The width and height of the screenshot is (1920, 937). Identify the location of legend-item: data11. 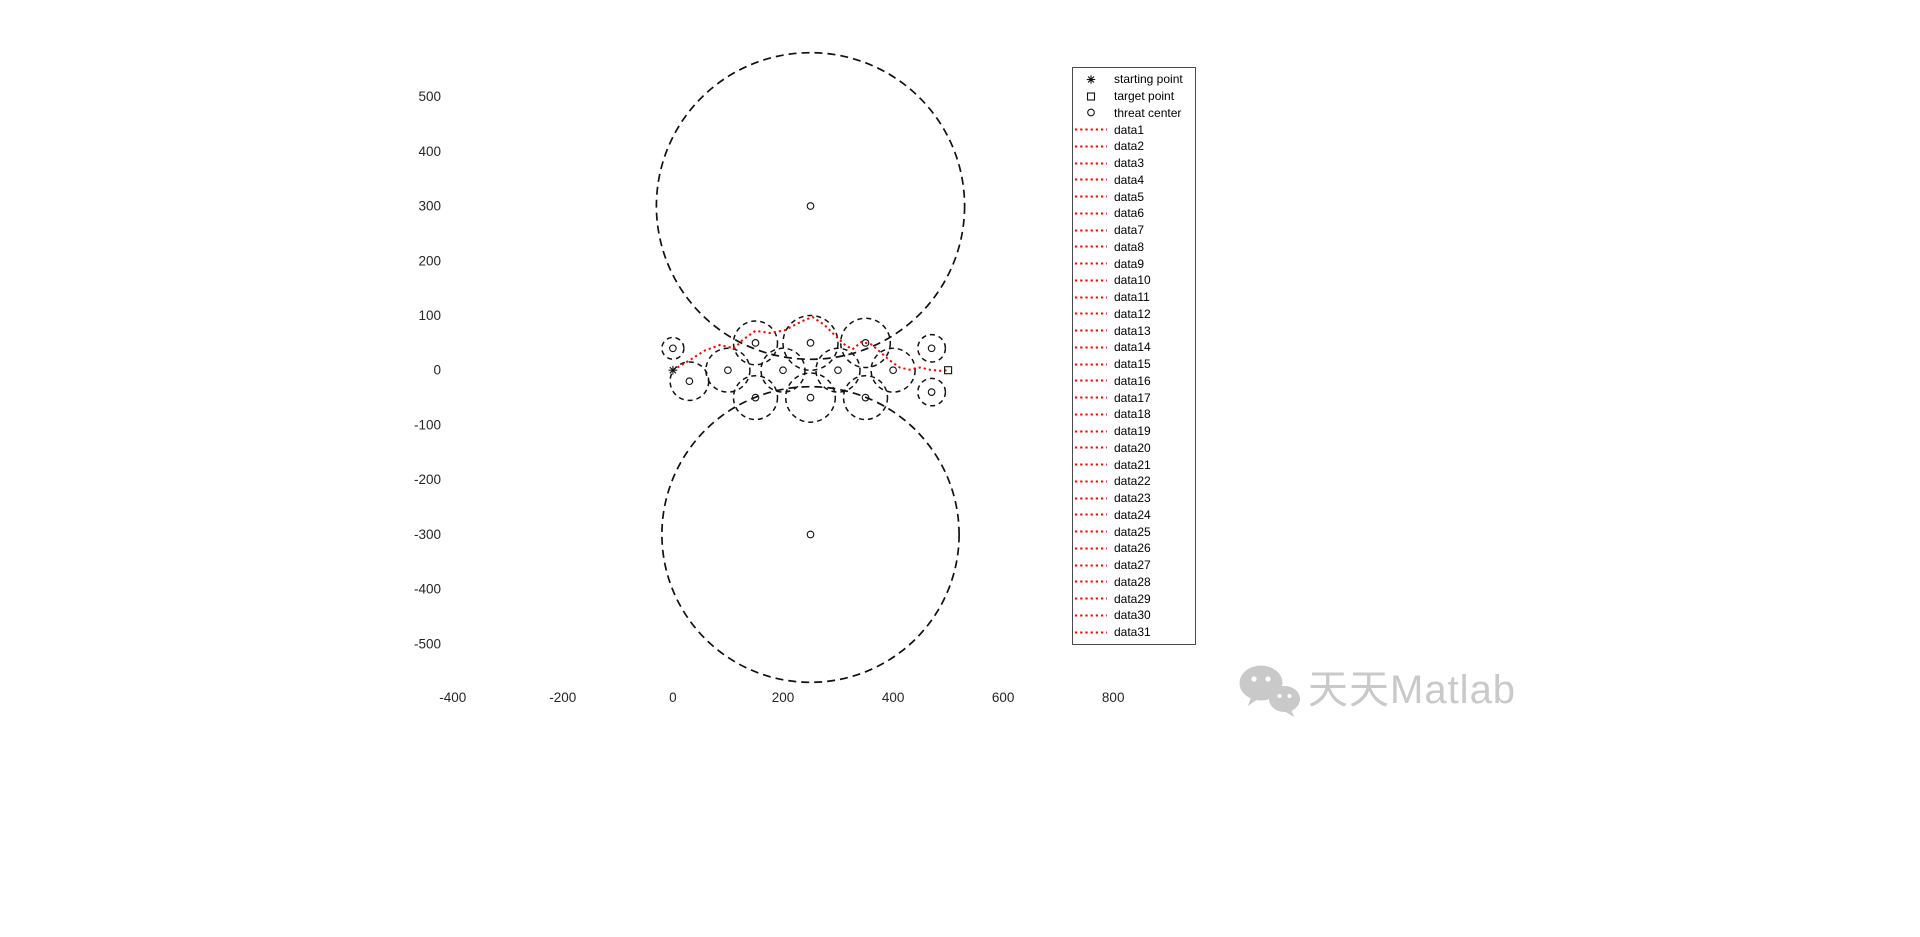
(1134, 297).